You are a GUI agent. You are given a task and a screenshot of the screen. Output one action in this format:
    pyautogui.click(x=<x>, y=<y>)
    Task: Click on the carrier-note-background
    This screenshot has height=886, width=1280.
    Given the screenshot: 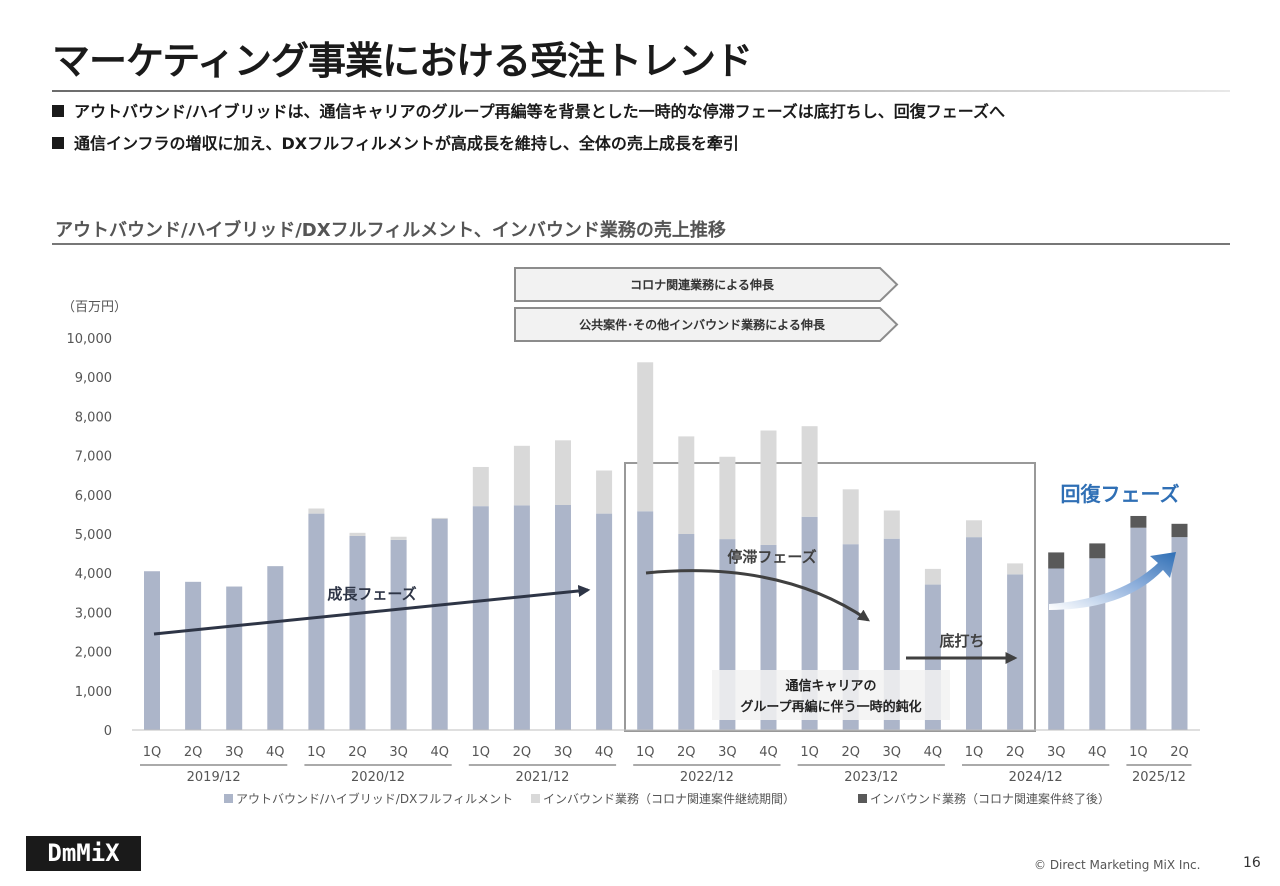 What is the action you would take?
    pyautogui.click(x=831, y=695)
    